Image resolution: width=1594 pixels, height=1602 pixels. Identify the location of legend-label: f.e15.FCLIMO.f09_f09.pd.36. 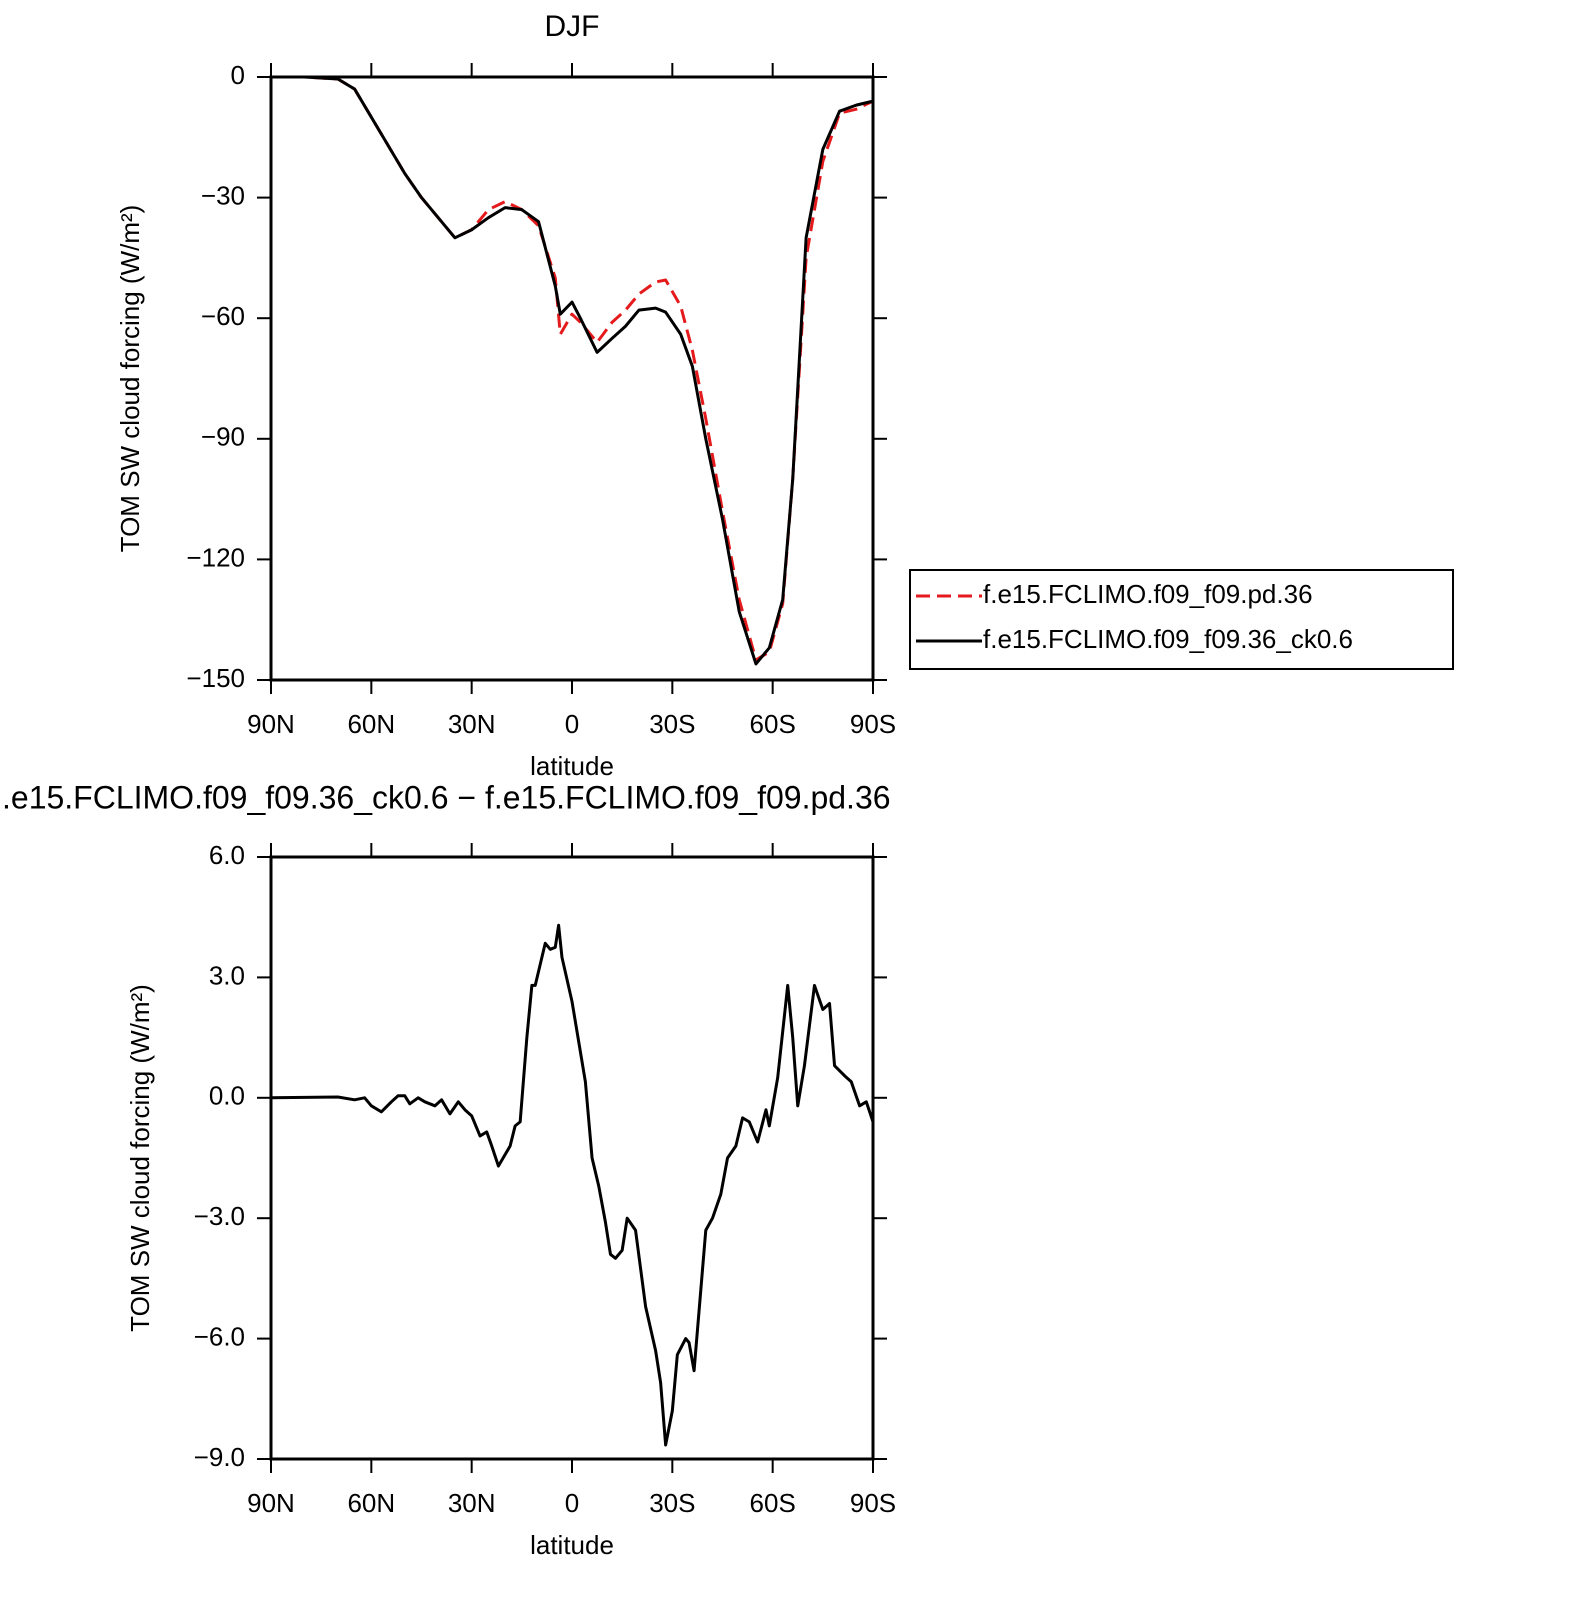
(1148, 594).